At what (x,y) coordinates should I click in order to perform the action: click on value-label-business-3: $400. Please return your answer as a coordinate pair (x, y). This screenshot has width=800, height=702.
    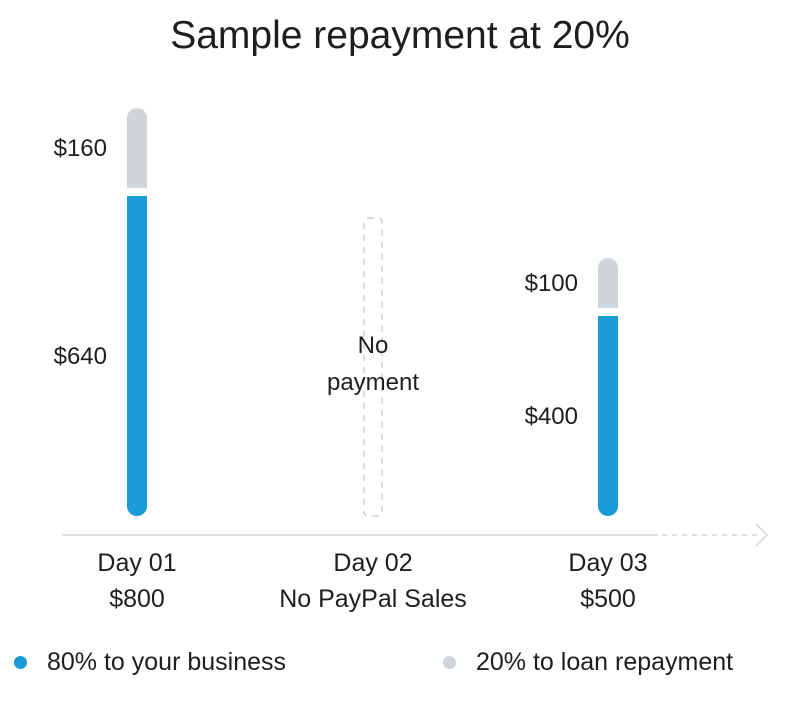
    Looking at the image, I should click on (551, 416).